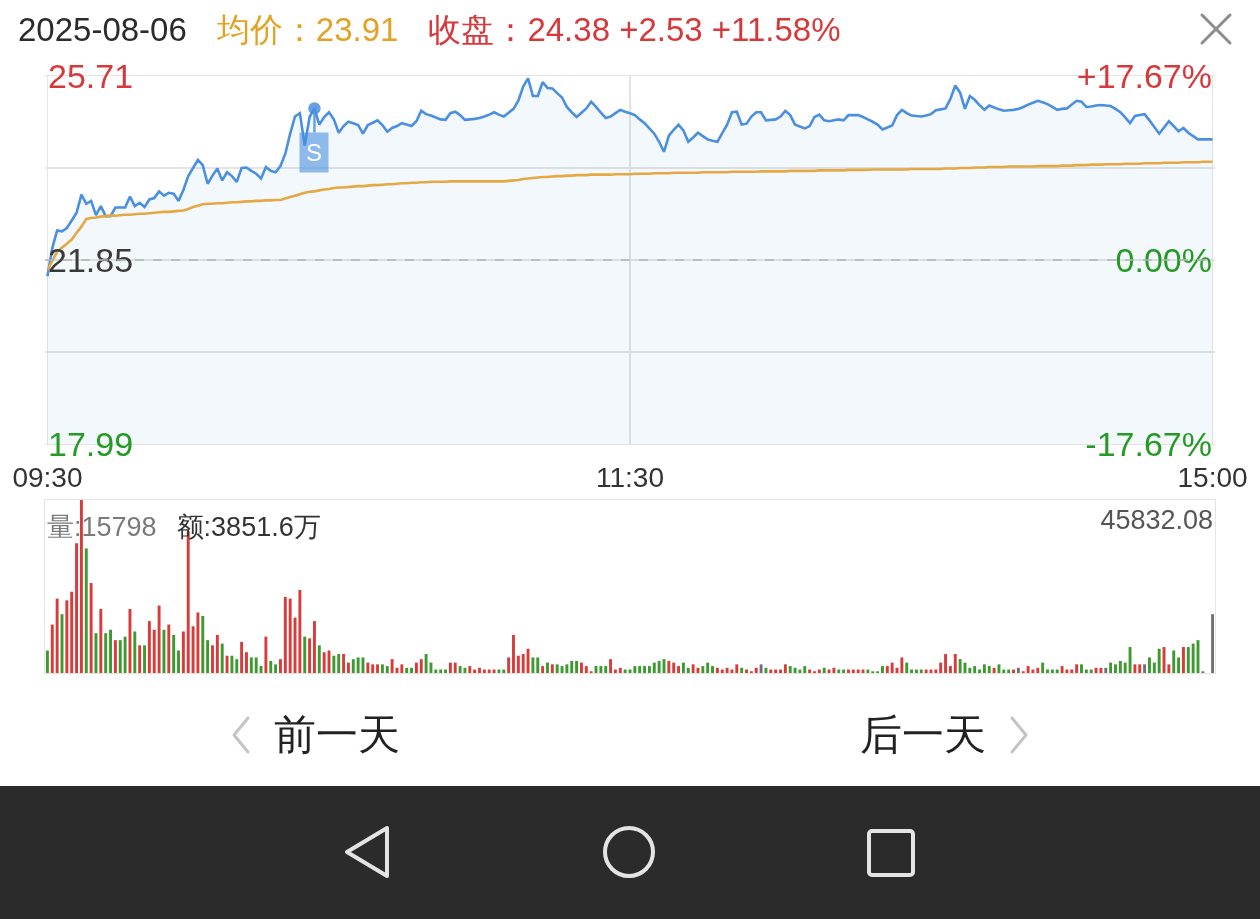  Describe the element at coordinates (91, 259) in the screenshot. I see `y-tick-label: 21.85` at that location.